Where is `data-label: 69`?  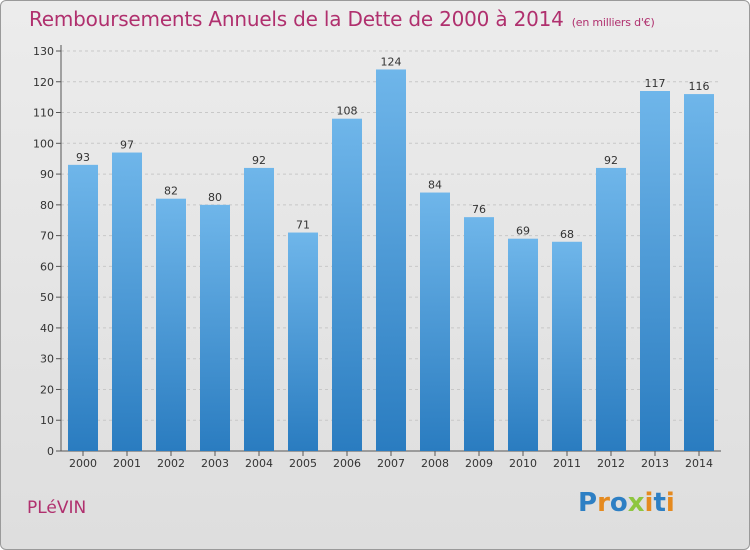
data-label: 69 is located at coordinates (523, 231).